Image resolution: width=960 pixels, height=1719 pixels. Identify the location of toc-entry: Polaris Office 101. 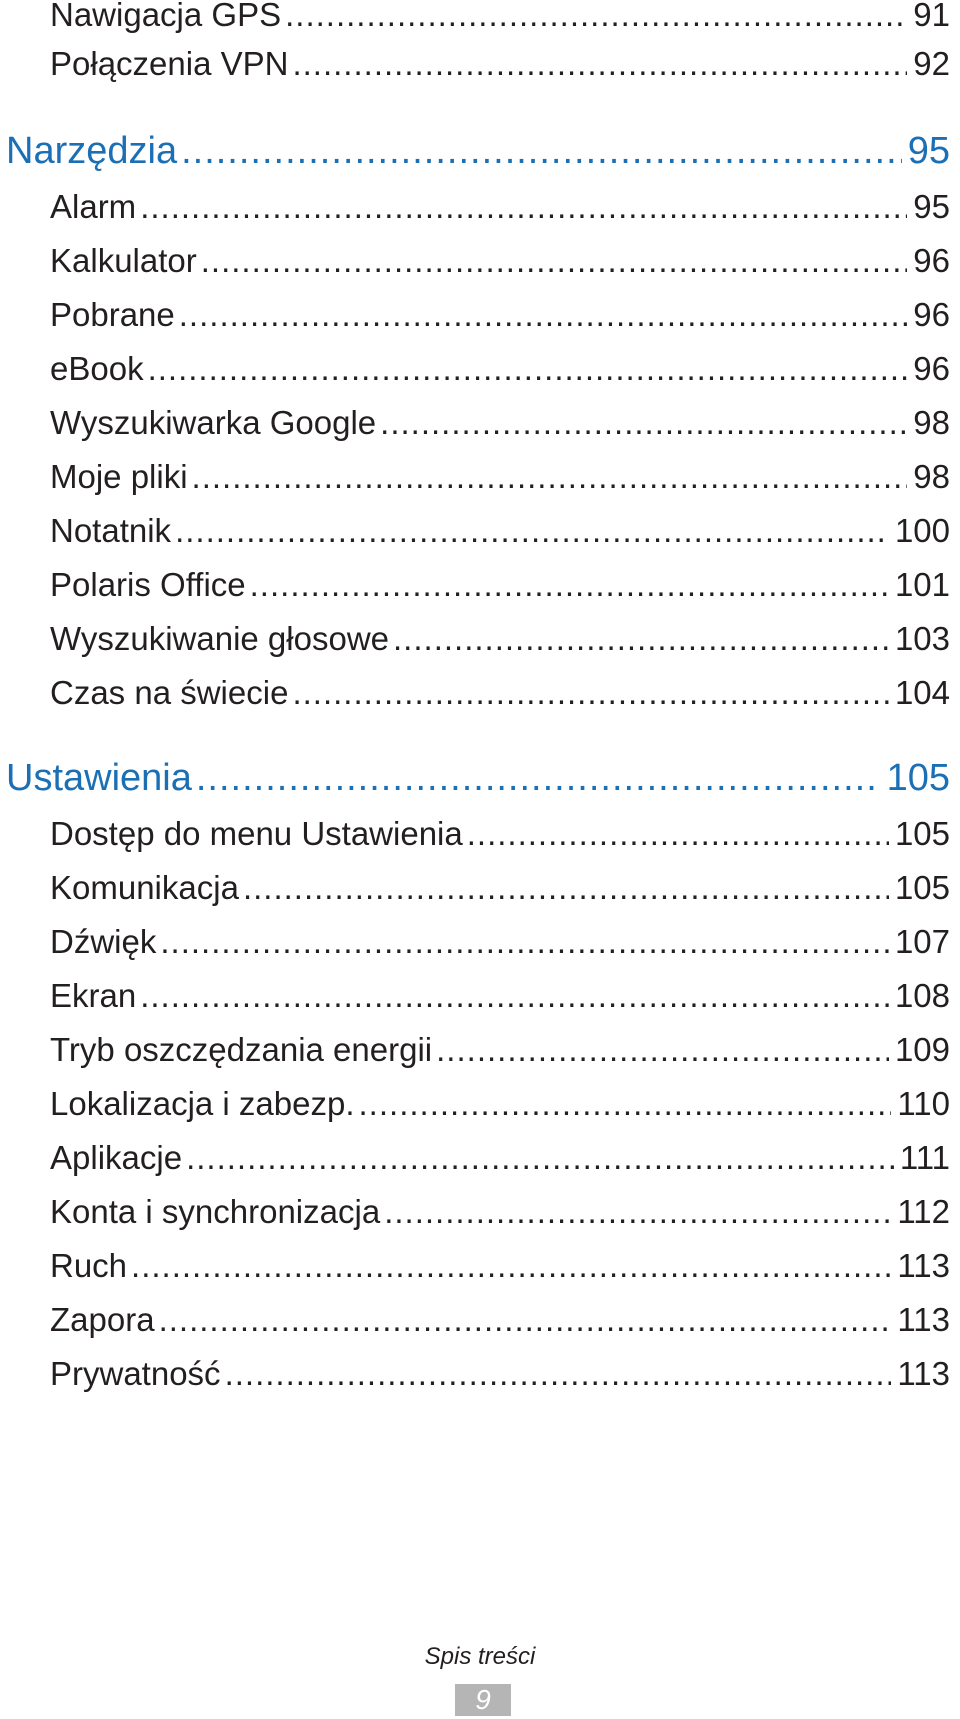
(500, 585).